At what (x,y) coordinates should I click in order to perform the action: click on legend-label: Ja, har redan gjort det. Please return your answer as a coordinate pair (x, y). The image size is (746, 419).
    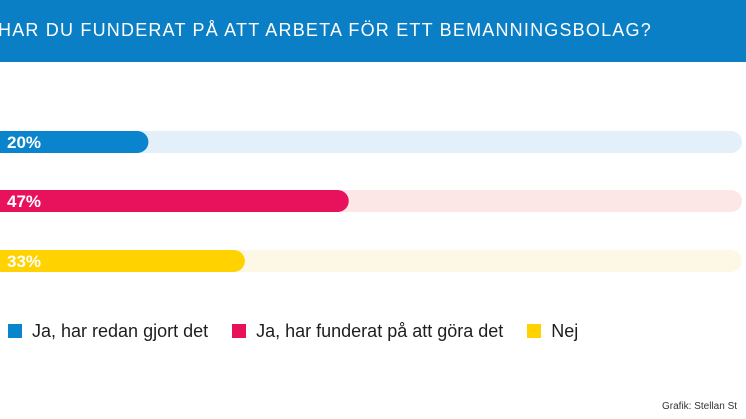
    Looking at the image, I should click on (120, 330).